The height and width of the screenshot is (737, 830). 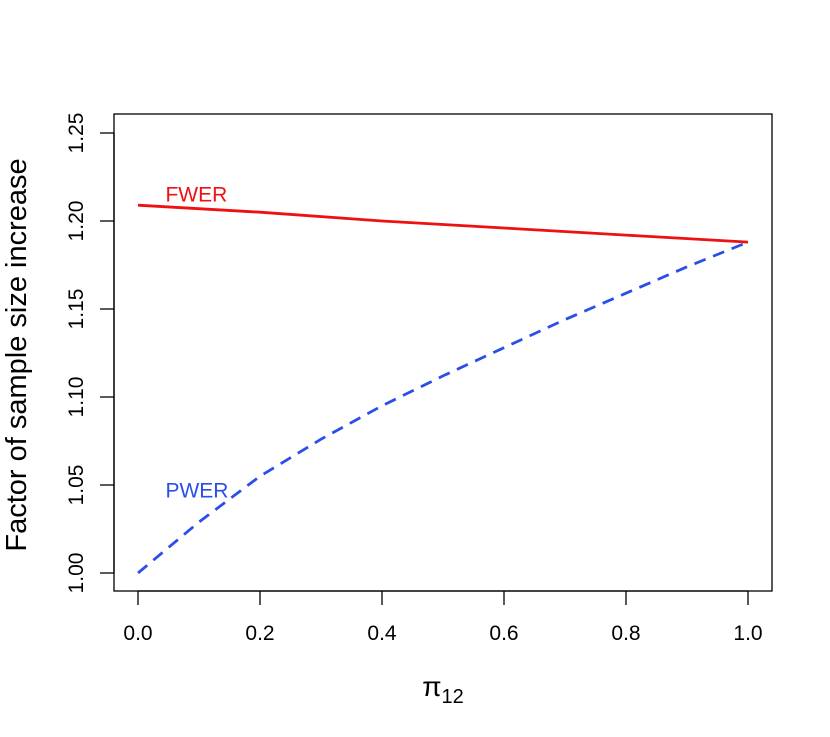 I want to click on y-axis-title: Factor of sample size increase, so click(x=17, y=354).